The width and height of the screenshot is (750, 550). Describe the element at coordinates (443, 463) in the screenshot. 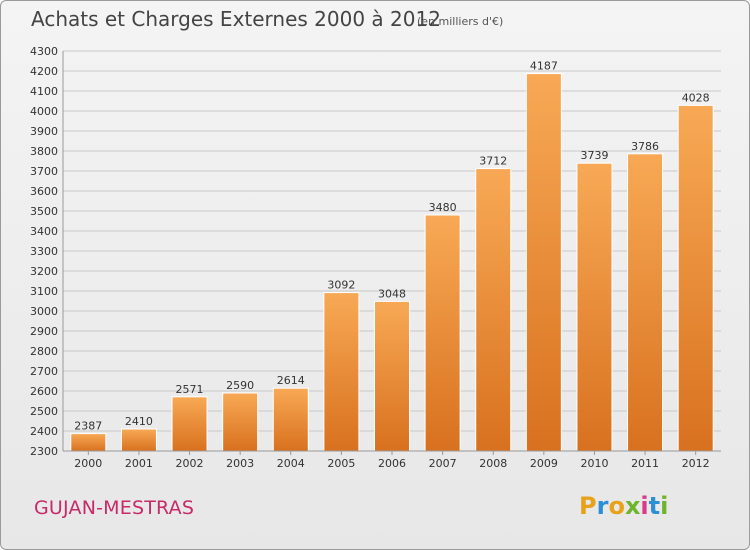

I see `x-tick-label: 2007` at that location.